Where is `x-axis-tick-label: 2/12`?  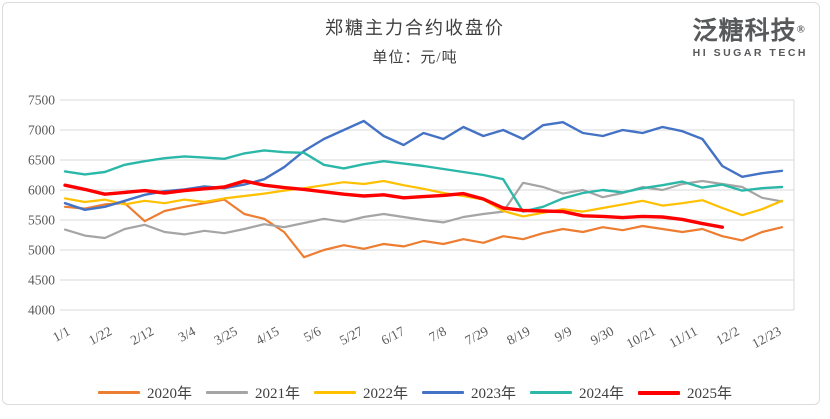 x-axis-tick-label: 2/12 is located at coordinates (142, 335).